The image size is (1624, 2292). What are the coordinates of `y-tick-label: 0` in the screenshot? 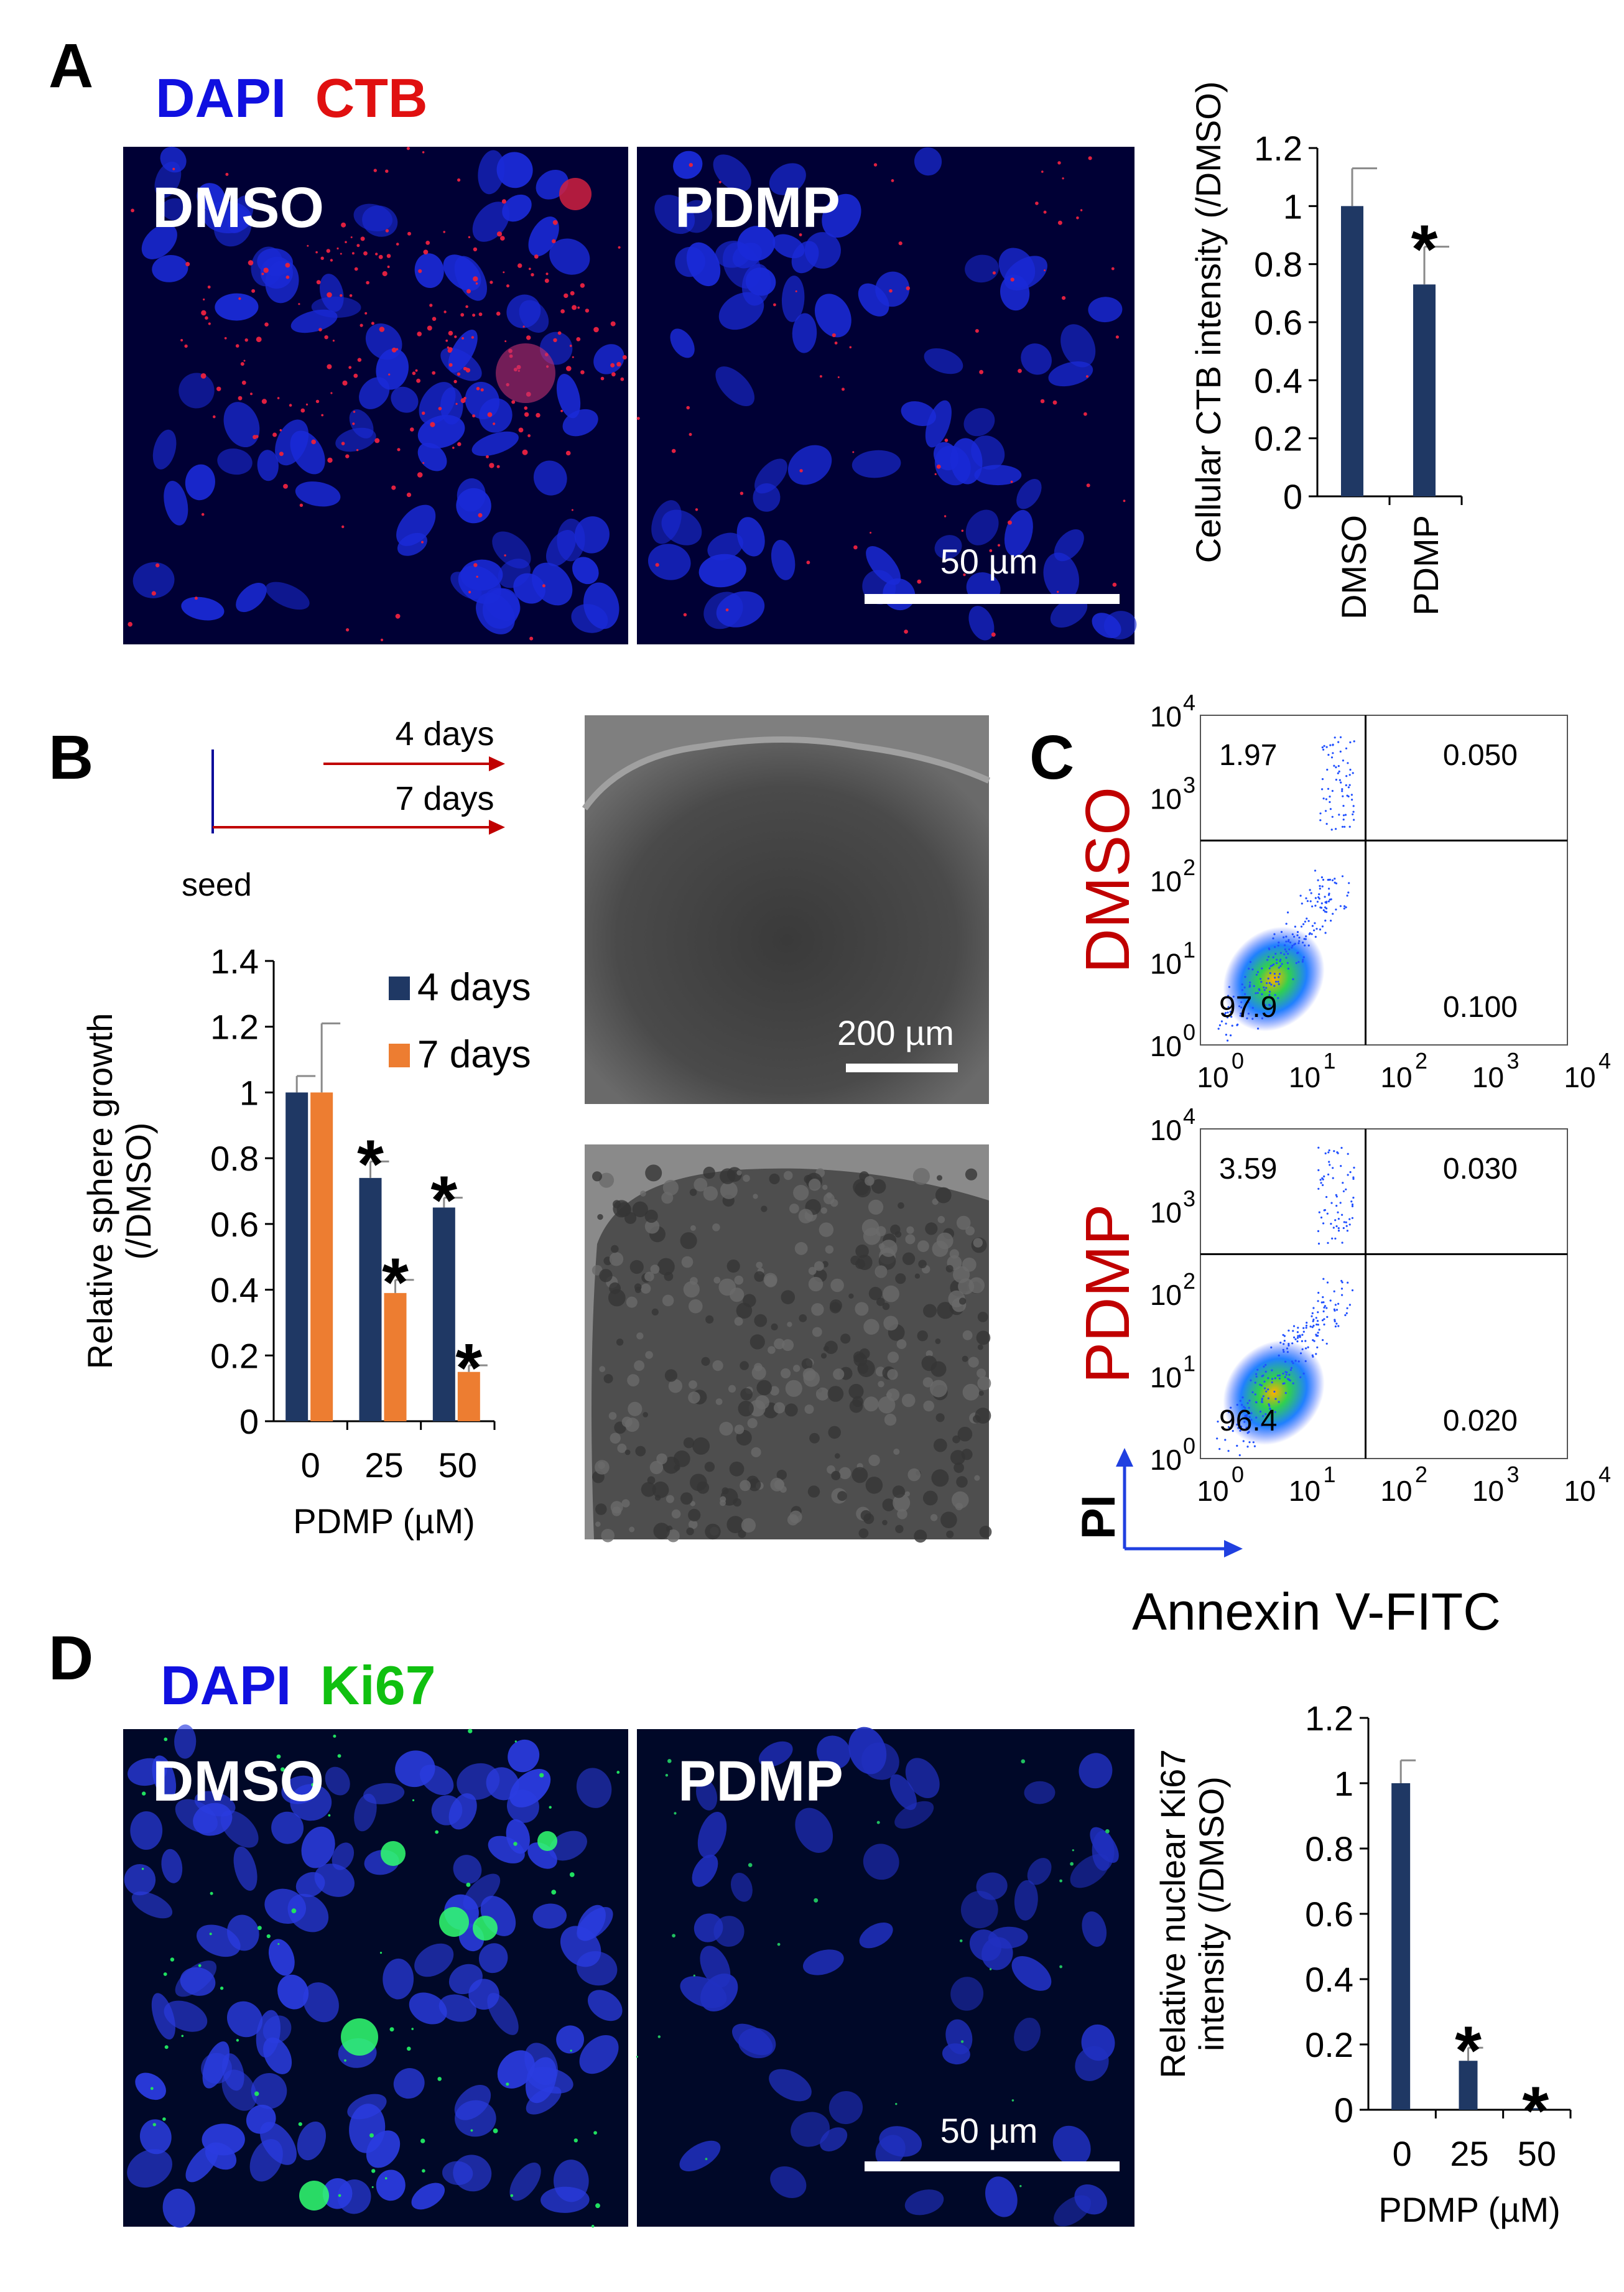 It's located at (1292, 496).